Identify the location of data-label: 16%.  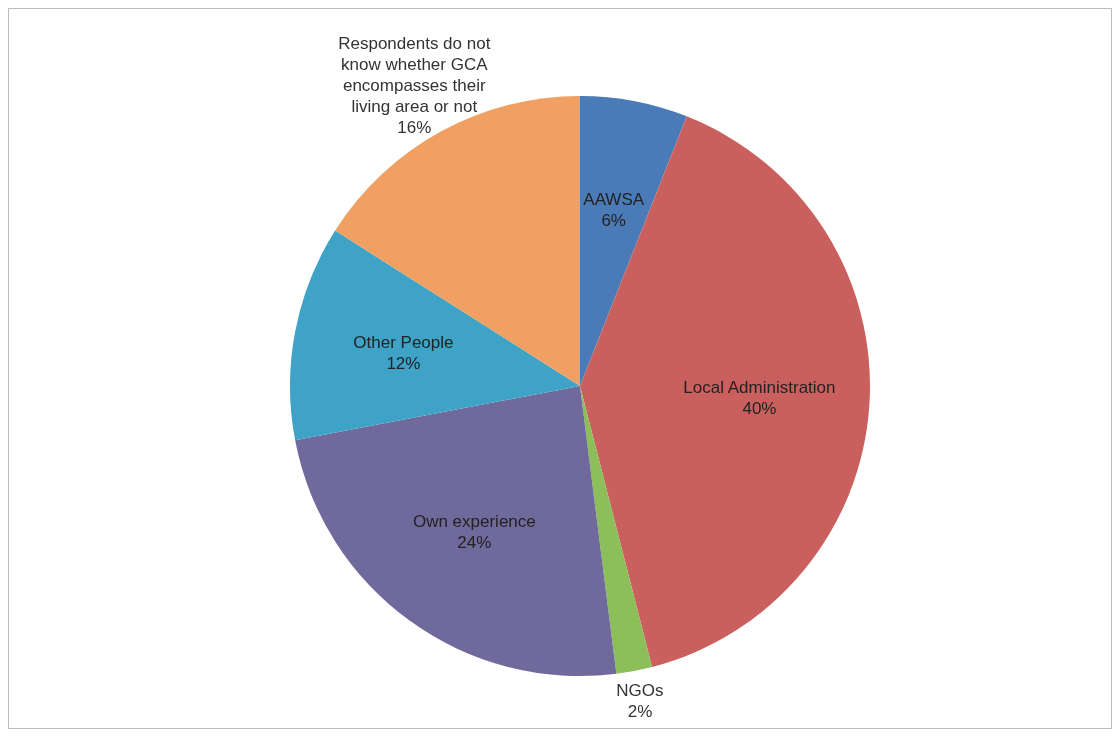
(414, 127).